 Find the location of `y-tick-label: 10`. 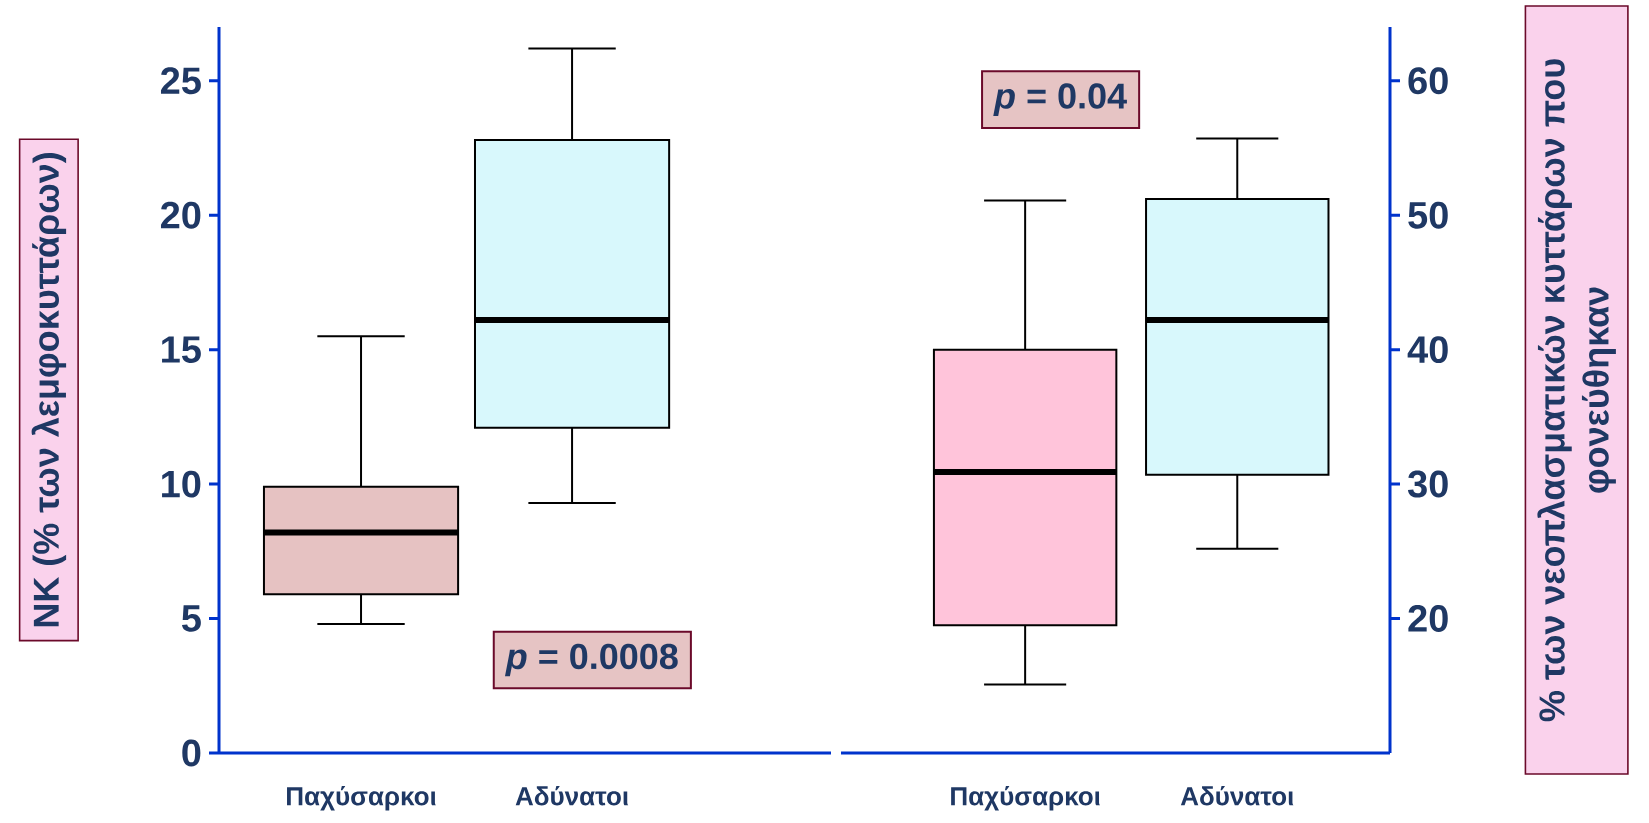

y-tick-label: 10 is located at coordinates (181, 484).